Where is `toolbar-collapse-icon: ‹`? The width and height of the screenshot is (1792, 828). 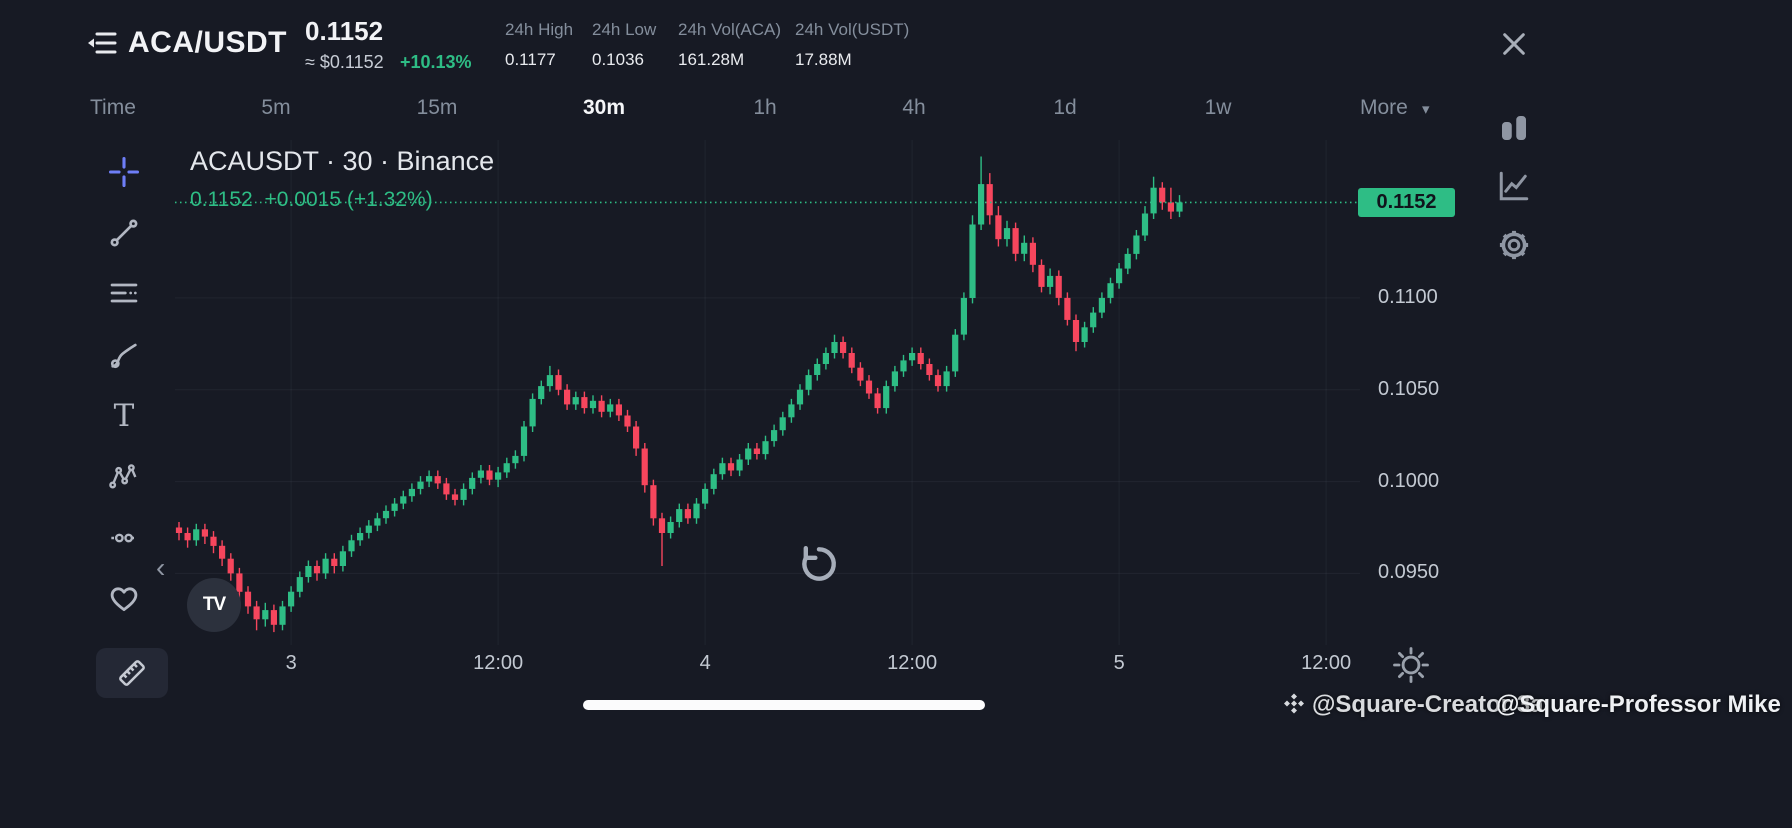 toolbar-collapse-icon: ‹ is located at coordinates (161, 567).